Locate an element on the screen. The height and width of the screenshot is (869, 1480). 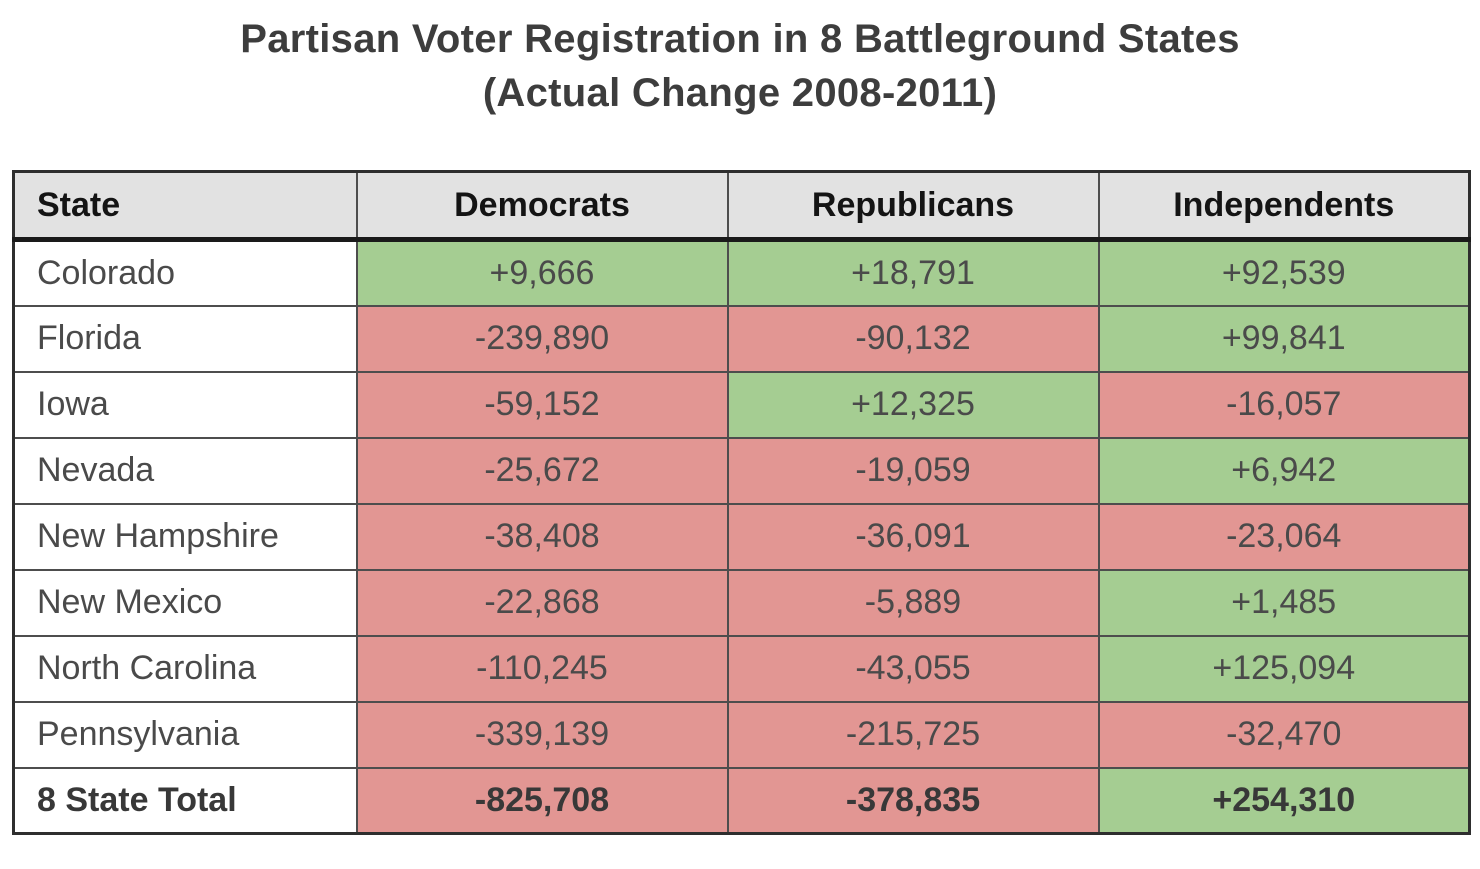
value-cell-democrats: +9,666 is located at coordinates (542, 272).